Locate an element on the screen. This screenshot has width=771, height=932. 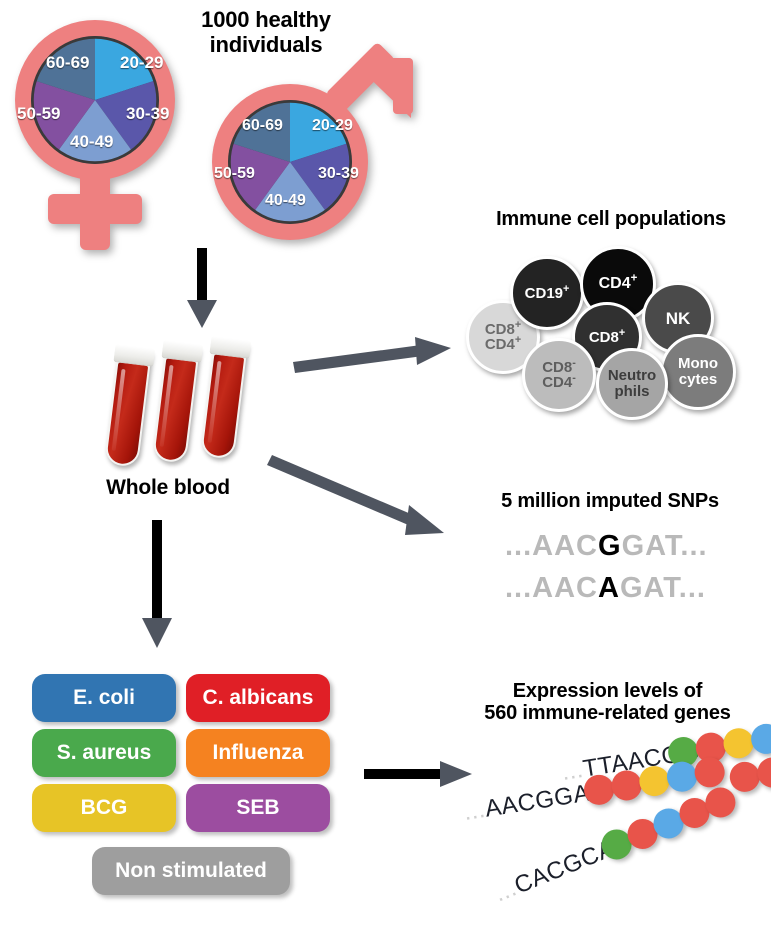
stimulus-label: Influenza is located at coordinates (258, 752).